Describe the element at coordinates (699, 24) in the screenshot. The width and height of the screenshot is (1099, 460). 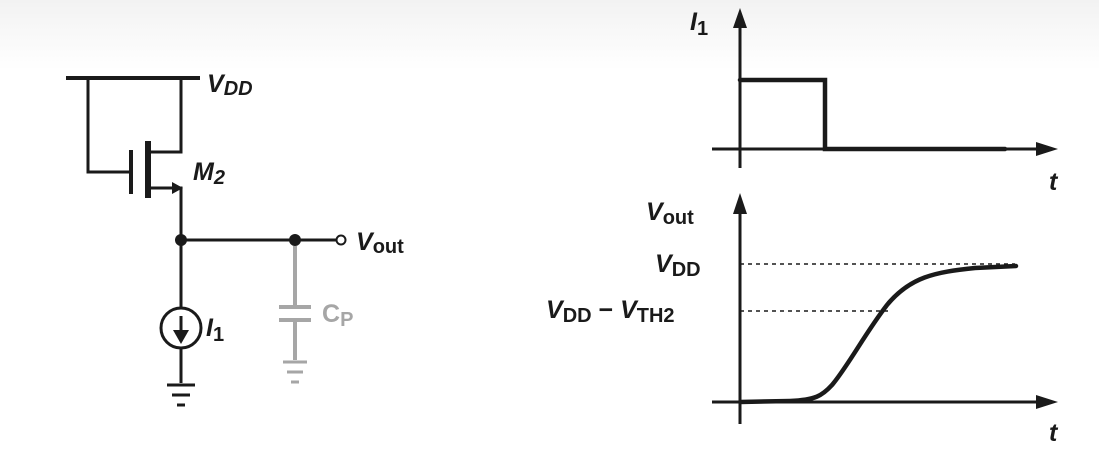
I see `i1-axis-label: I1` at that location.